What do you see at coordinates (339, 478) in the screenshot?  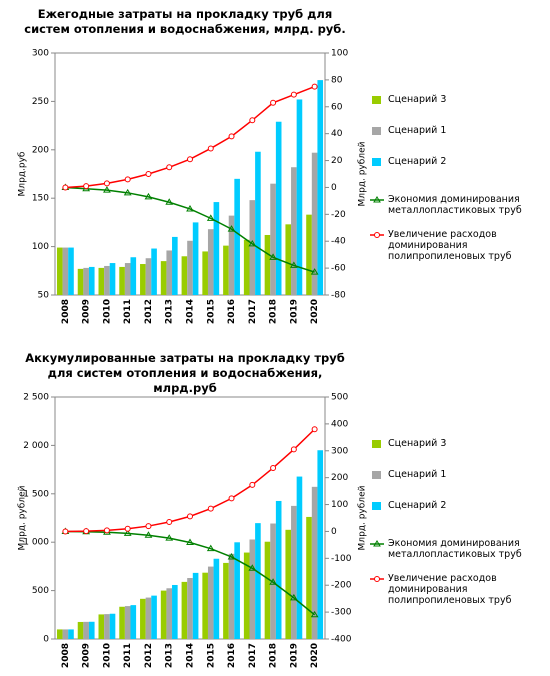 I see `y2-tick-label: 200` at bounding box center [339, 478].